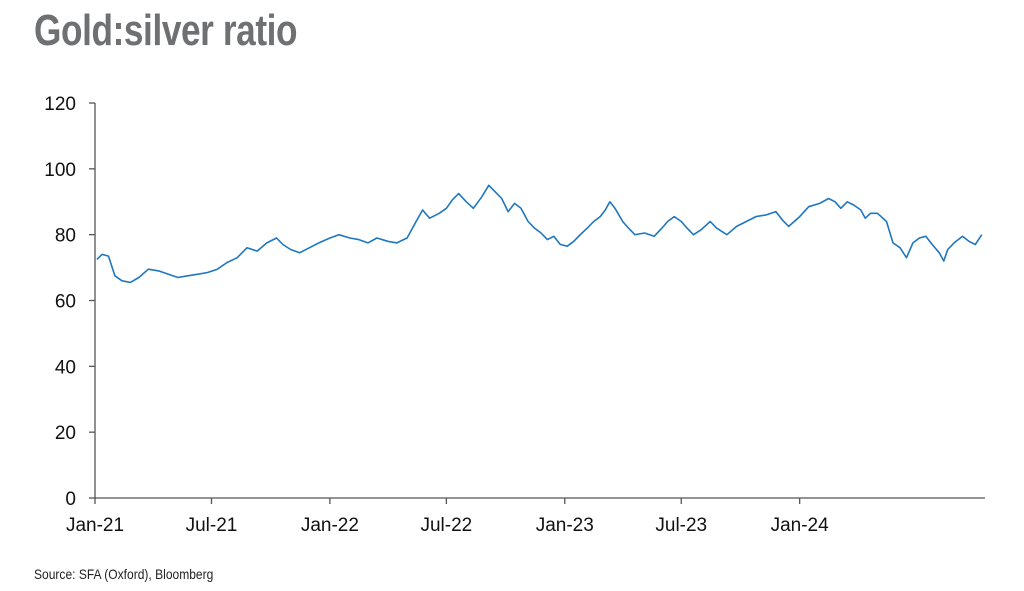 The height and width of the screenshot is (591, 1024). What do you see at coordinates (681, 525) in the screenshot?
I see `x-tick-label: Jul-23` at bounding box center [681, 525].